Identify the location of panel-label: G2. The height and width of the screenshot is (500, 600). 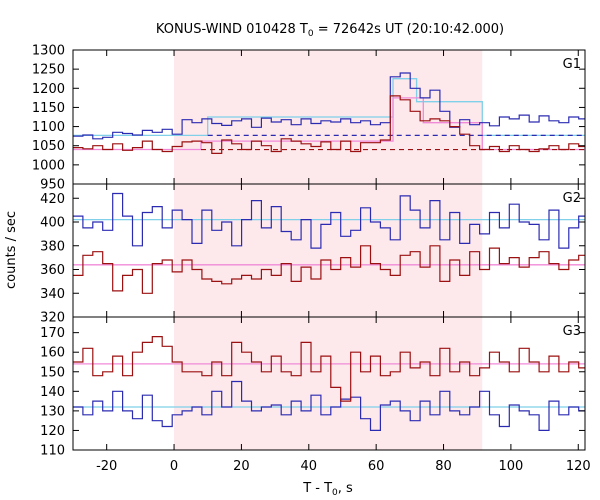
(572, 198).